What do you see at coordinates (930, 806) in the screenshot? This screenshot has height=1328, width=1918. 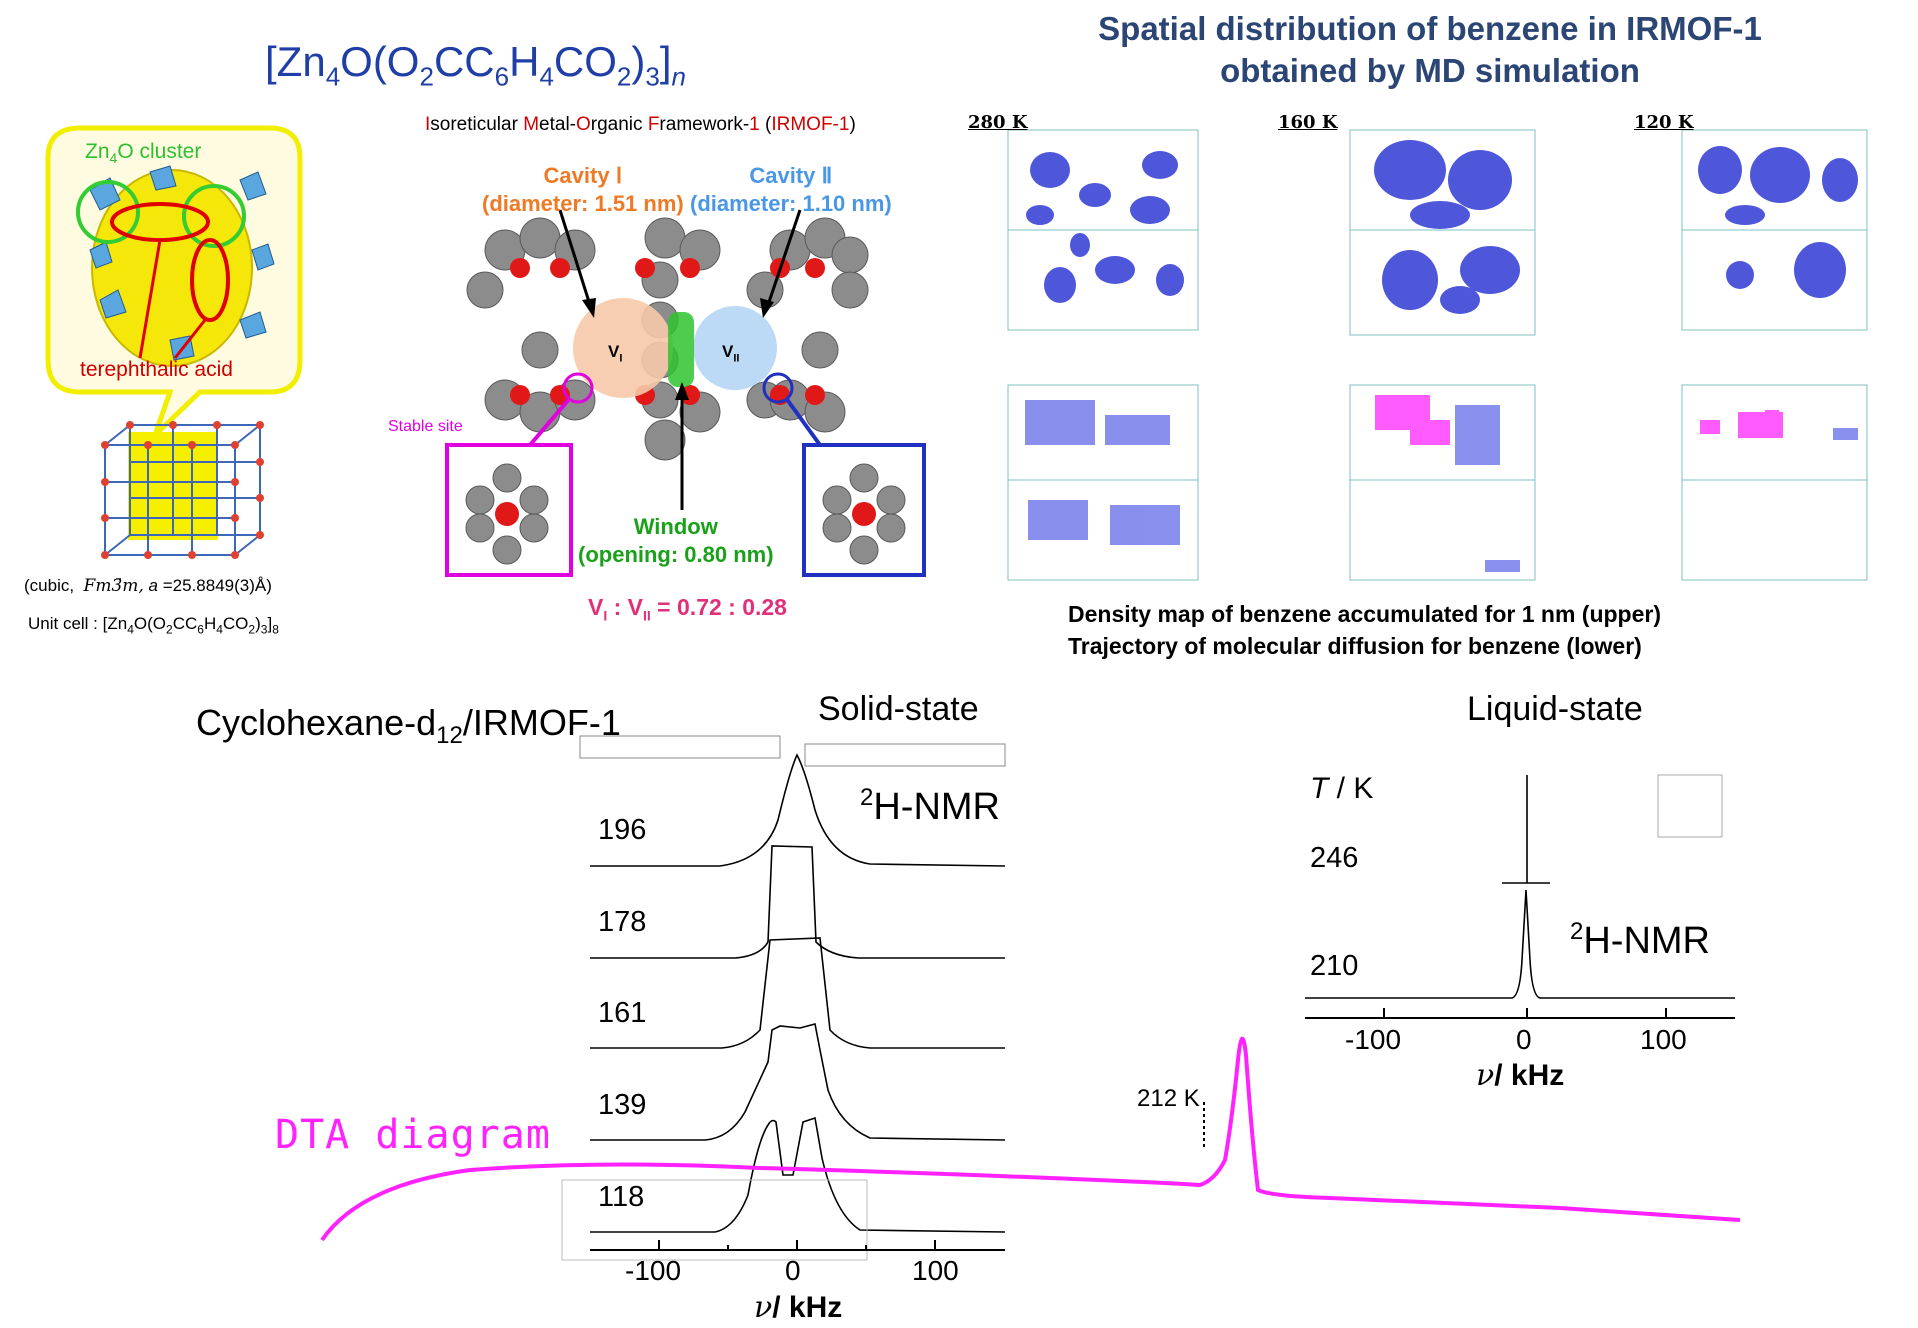 I see `solid-nmr-label: 2H-NMR` at bounding box center [930, 806].